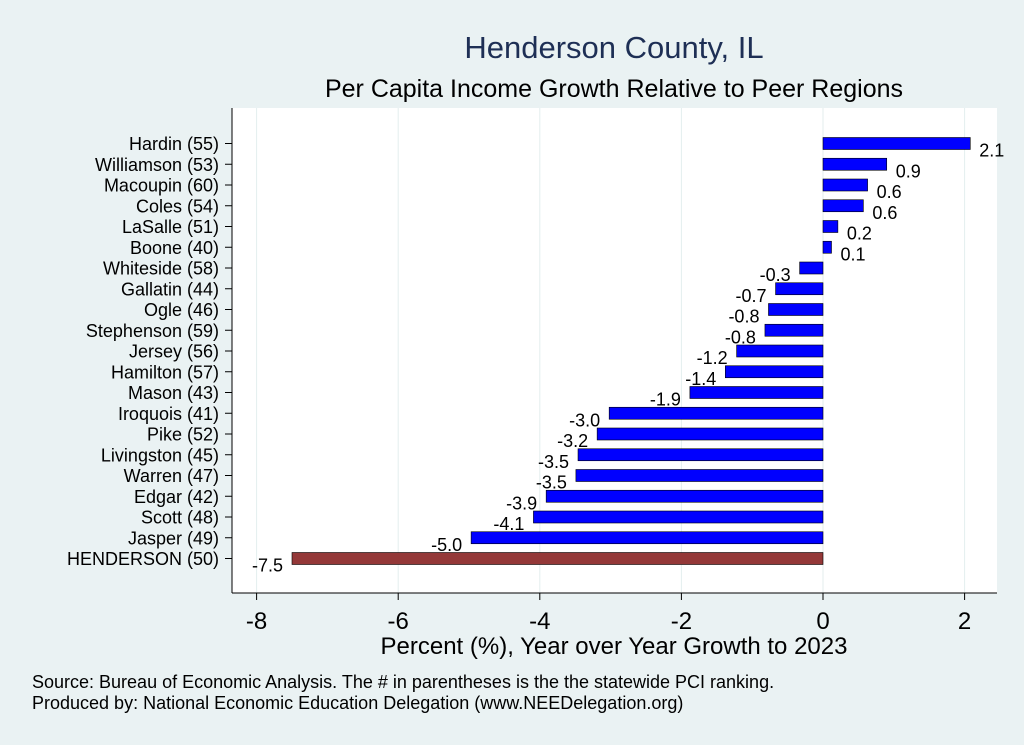 The width and height of the screenshot is (1024, 745). I want to click on value-label: 2.1, so click(991, 151).